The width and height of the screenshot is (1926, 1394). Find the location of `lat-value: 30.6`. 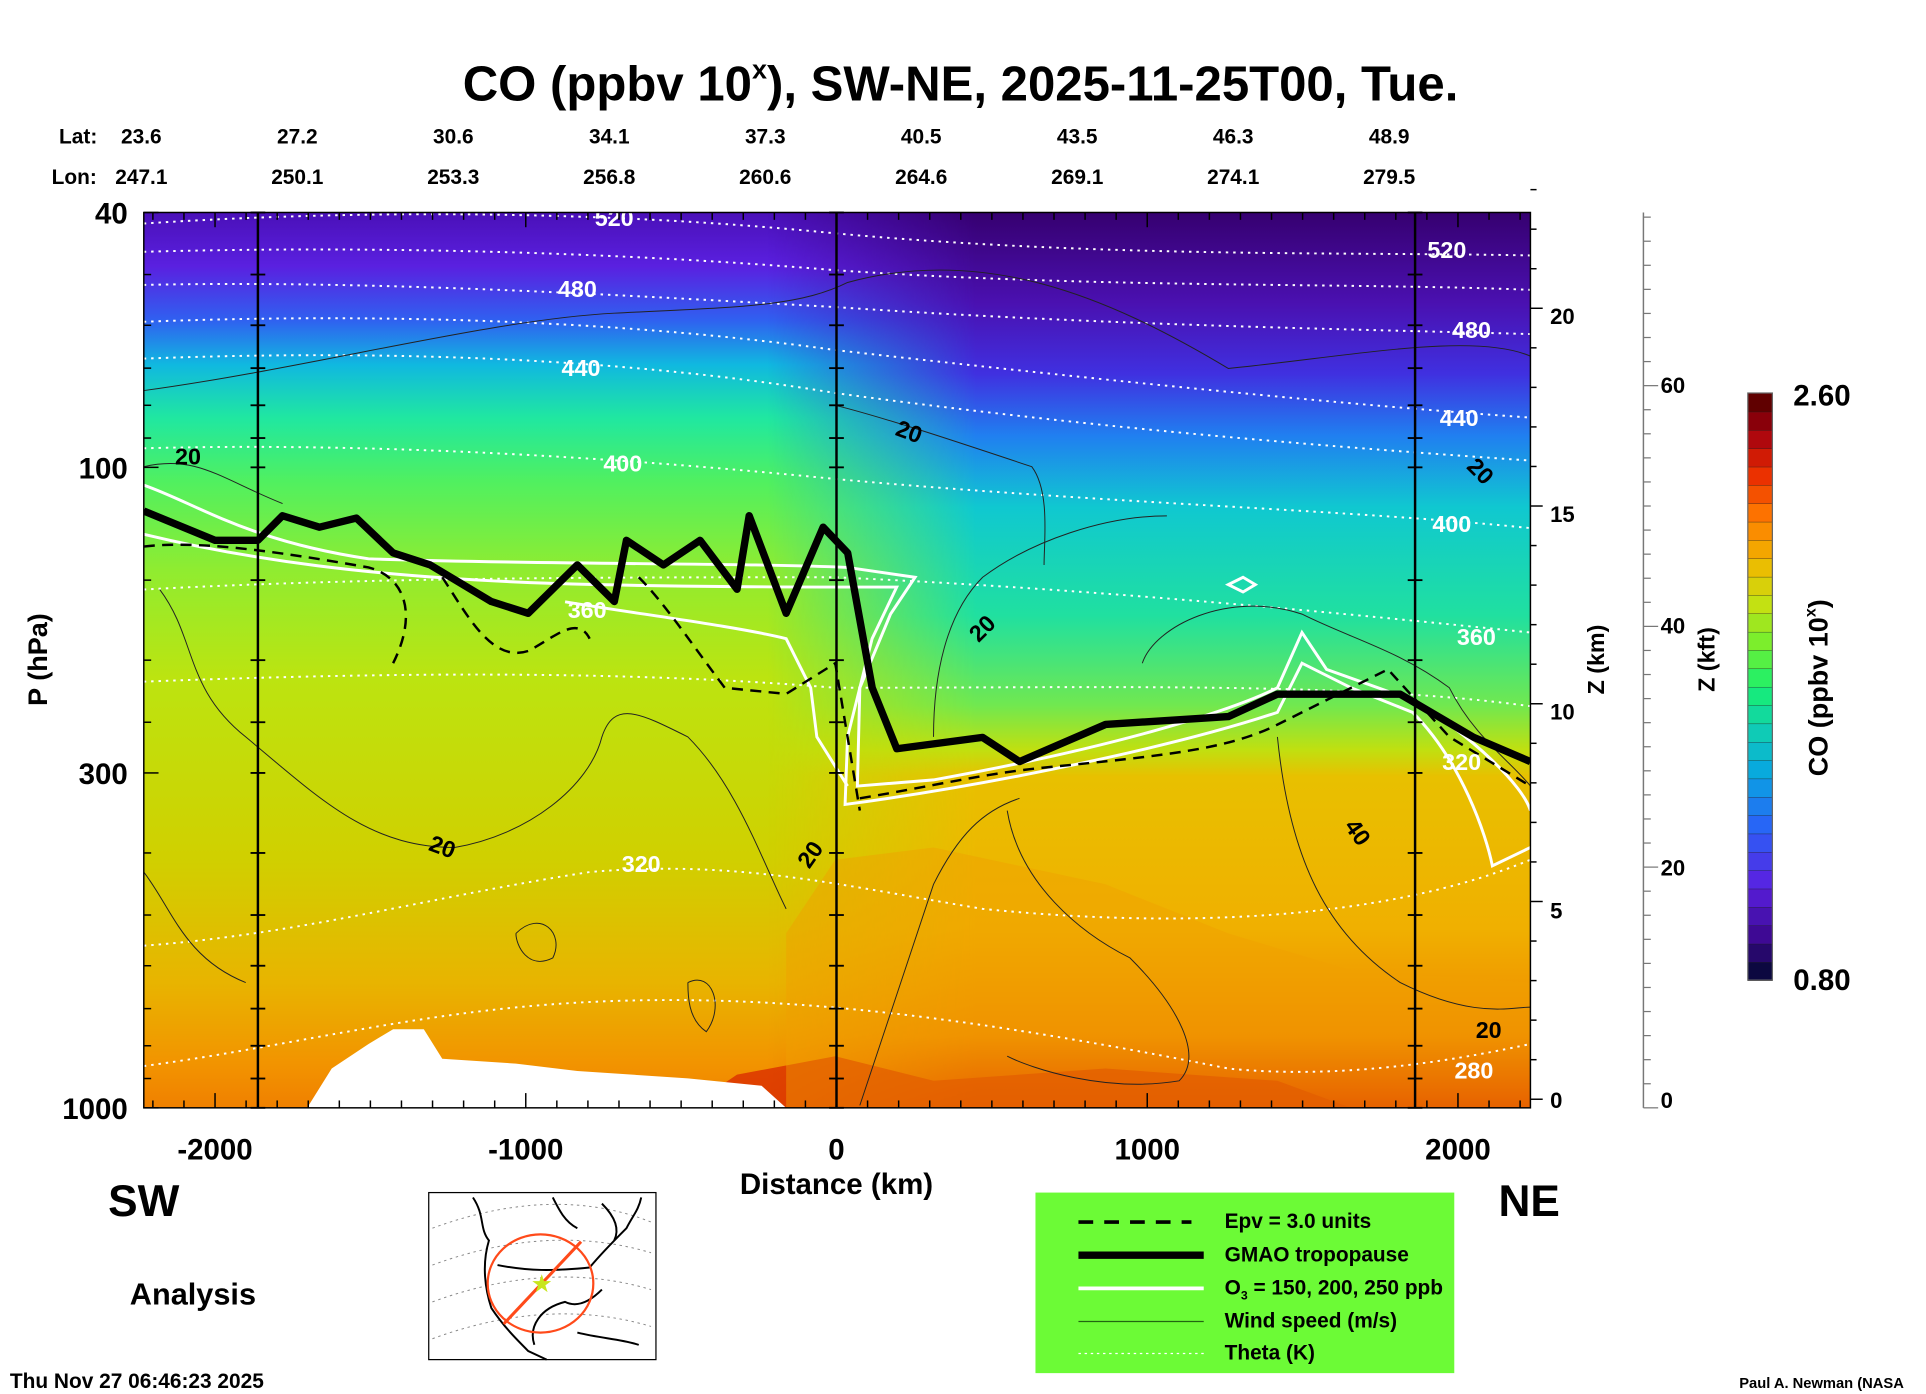

lat-value: 30.6 is located at coordinates (453, 137).